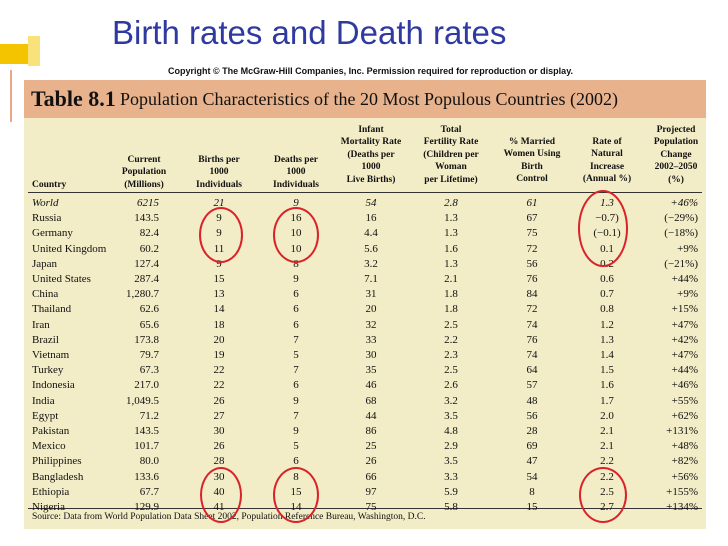 This screenshot has width=728, height=546. Describe the element at coordinates (219, 263) in the screenshot. I see `cell-births: 9` at that location.